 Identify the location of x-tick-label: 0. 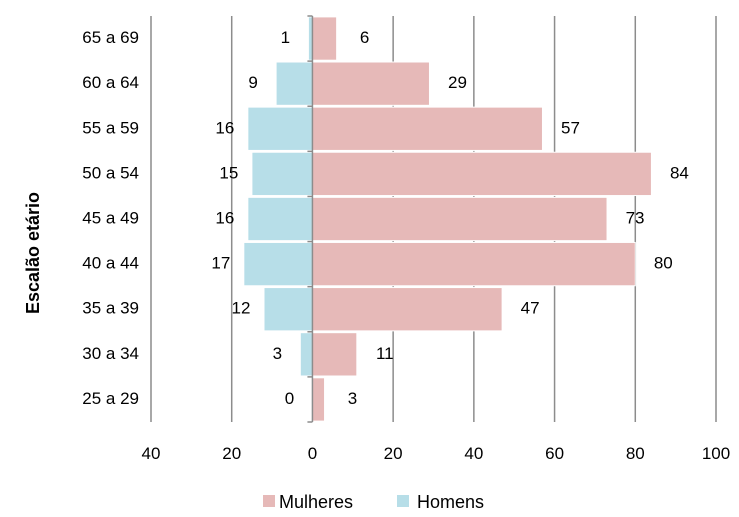
(312, 453).